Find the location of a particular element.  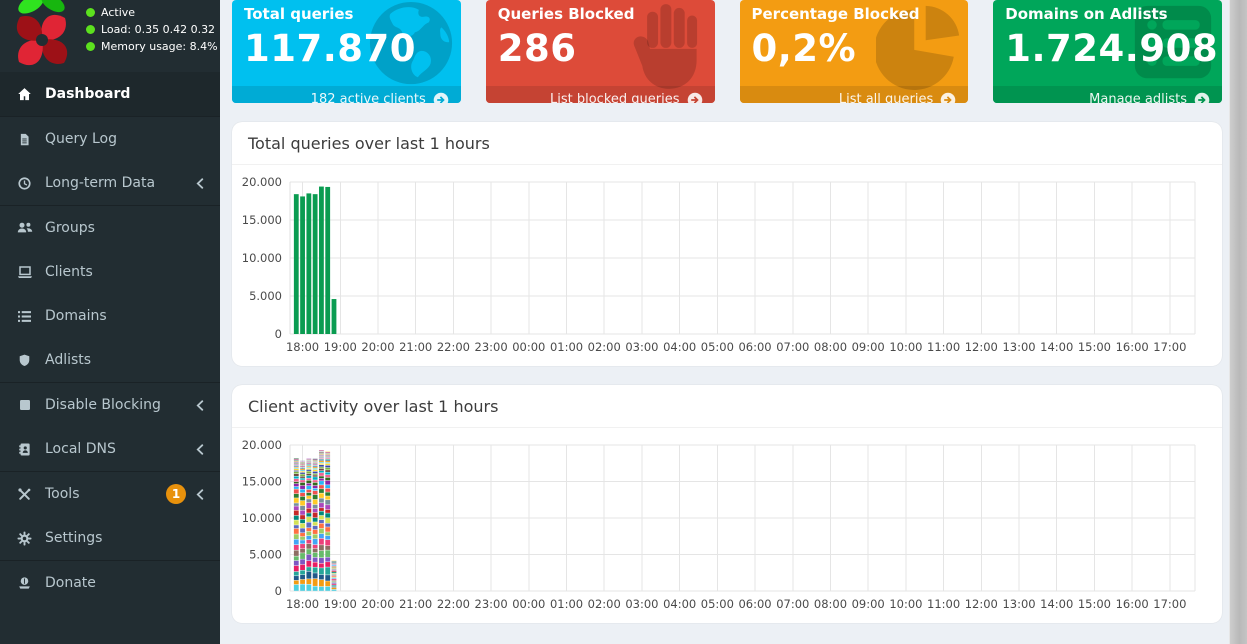

sidebar-item-domains: Domains is located at coordinates (110, 316).